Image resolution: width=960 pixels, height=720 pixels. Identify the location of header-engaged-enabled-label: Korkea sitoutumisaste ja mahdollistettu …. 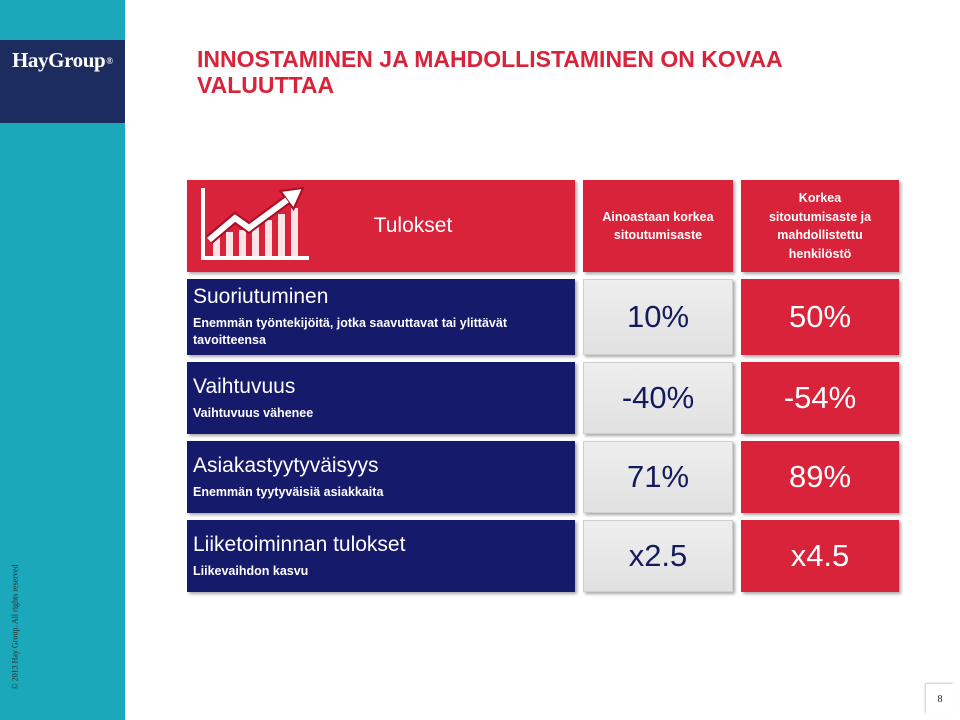
(820, 226).